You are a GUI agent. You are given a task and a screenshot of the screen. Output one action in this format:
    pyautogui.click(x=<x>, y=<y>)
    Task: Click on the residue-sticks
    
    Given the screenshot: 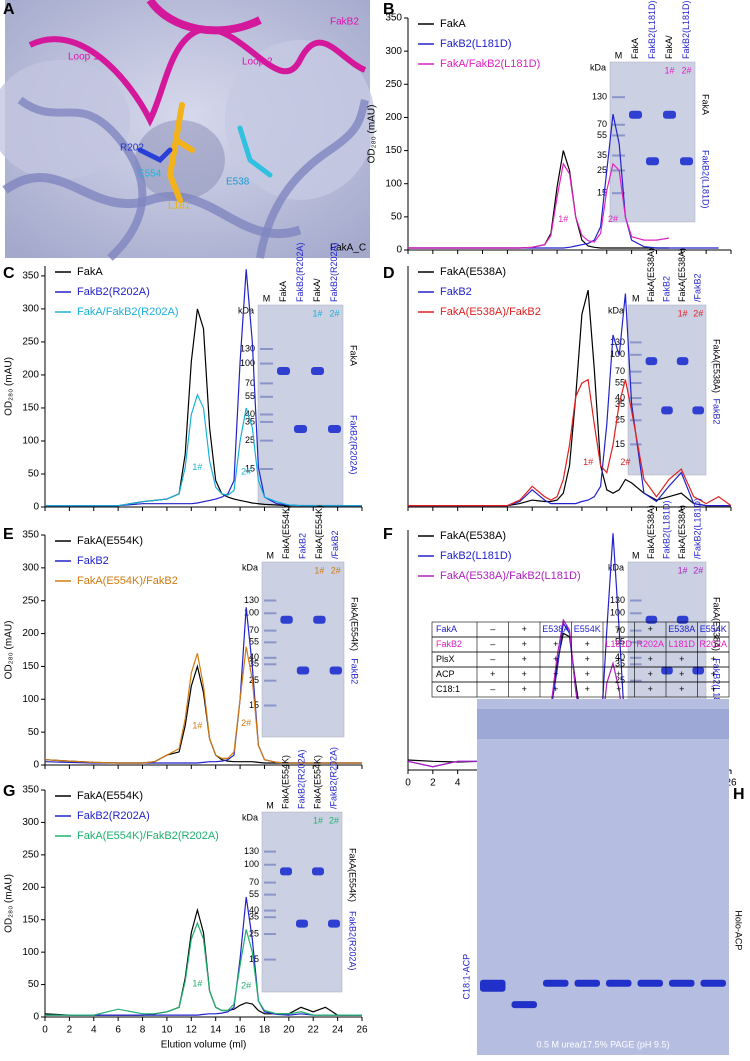 What is the action you would take?
    pyautogui.click(x=155, y=155)
    